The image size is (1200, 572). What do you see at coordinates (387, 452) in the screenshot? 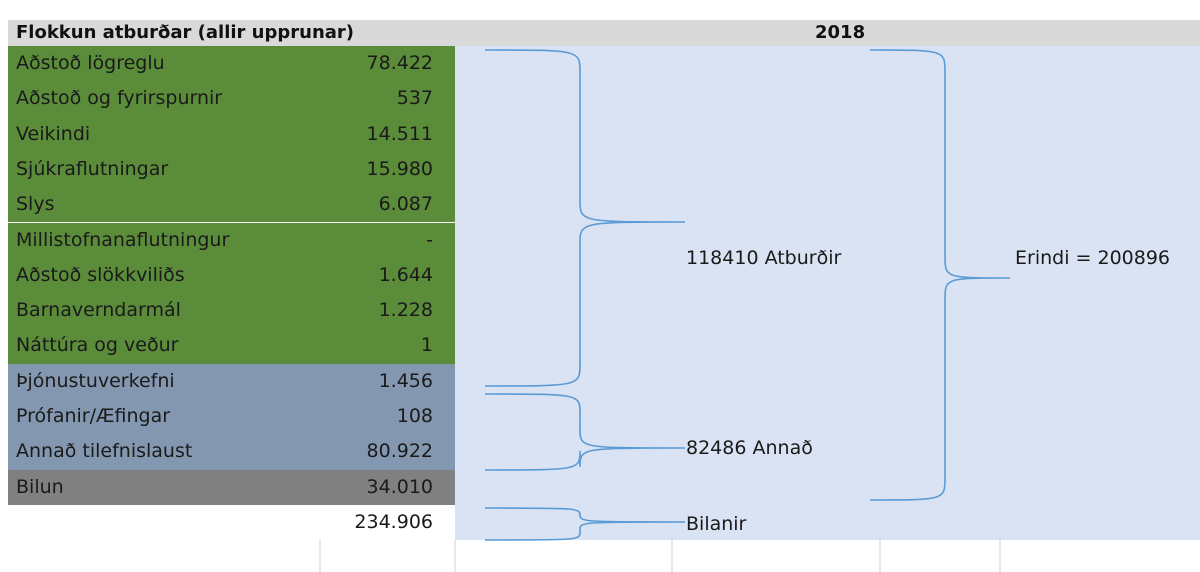
I see `row-value: 80.922` at bounding box center [387, 452].